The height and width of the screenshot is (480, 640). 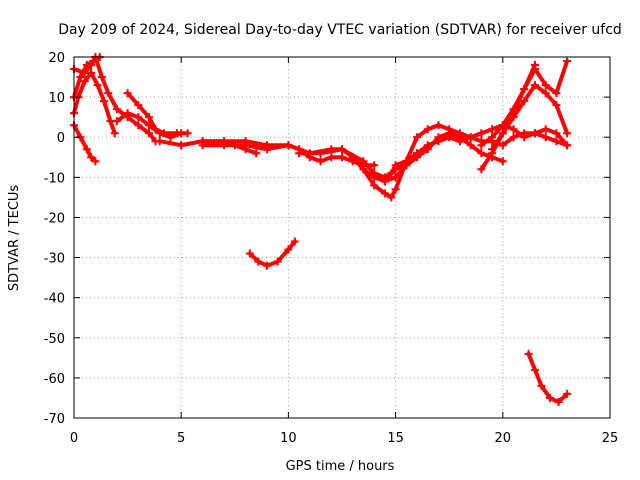 I want to click on y-tick-label: -70, so click(x=54, y=419).